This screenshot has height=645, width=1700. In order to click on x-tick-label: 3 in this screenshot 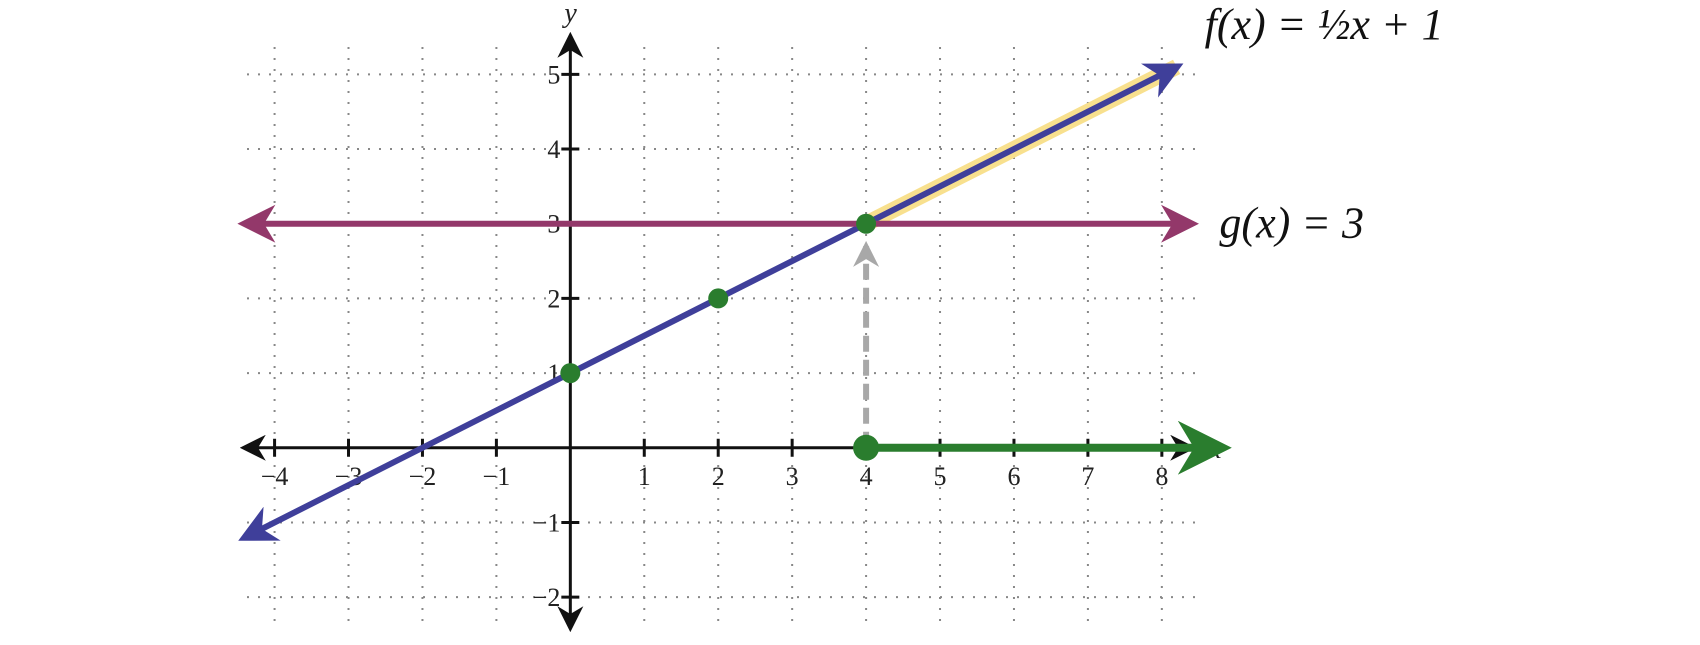, I will do `click(792, 476)`.